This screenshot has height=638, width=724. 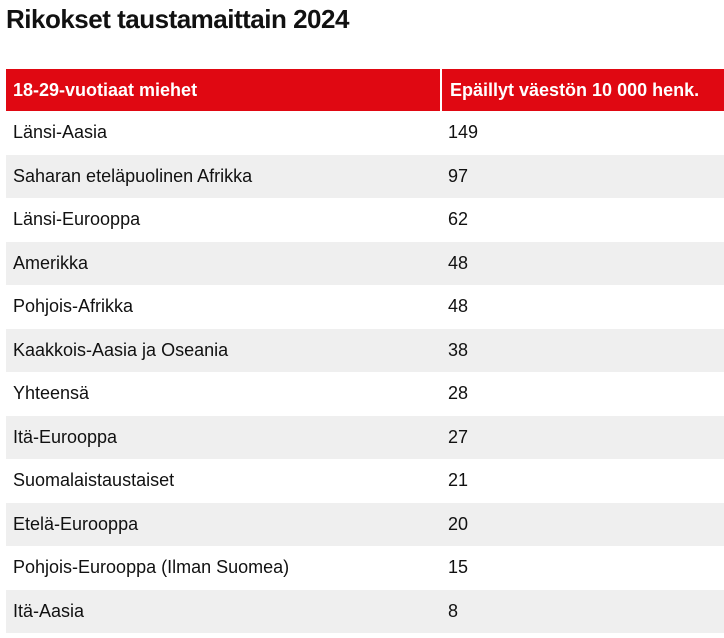 What do you see at coordinates (582, 176) in the screenshot?
I see `row-value-label: 97` at bounding box center [582, 176].